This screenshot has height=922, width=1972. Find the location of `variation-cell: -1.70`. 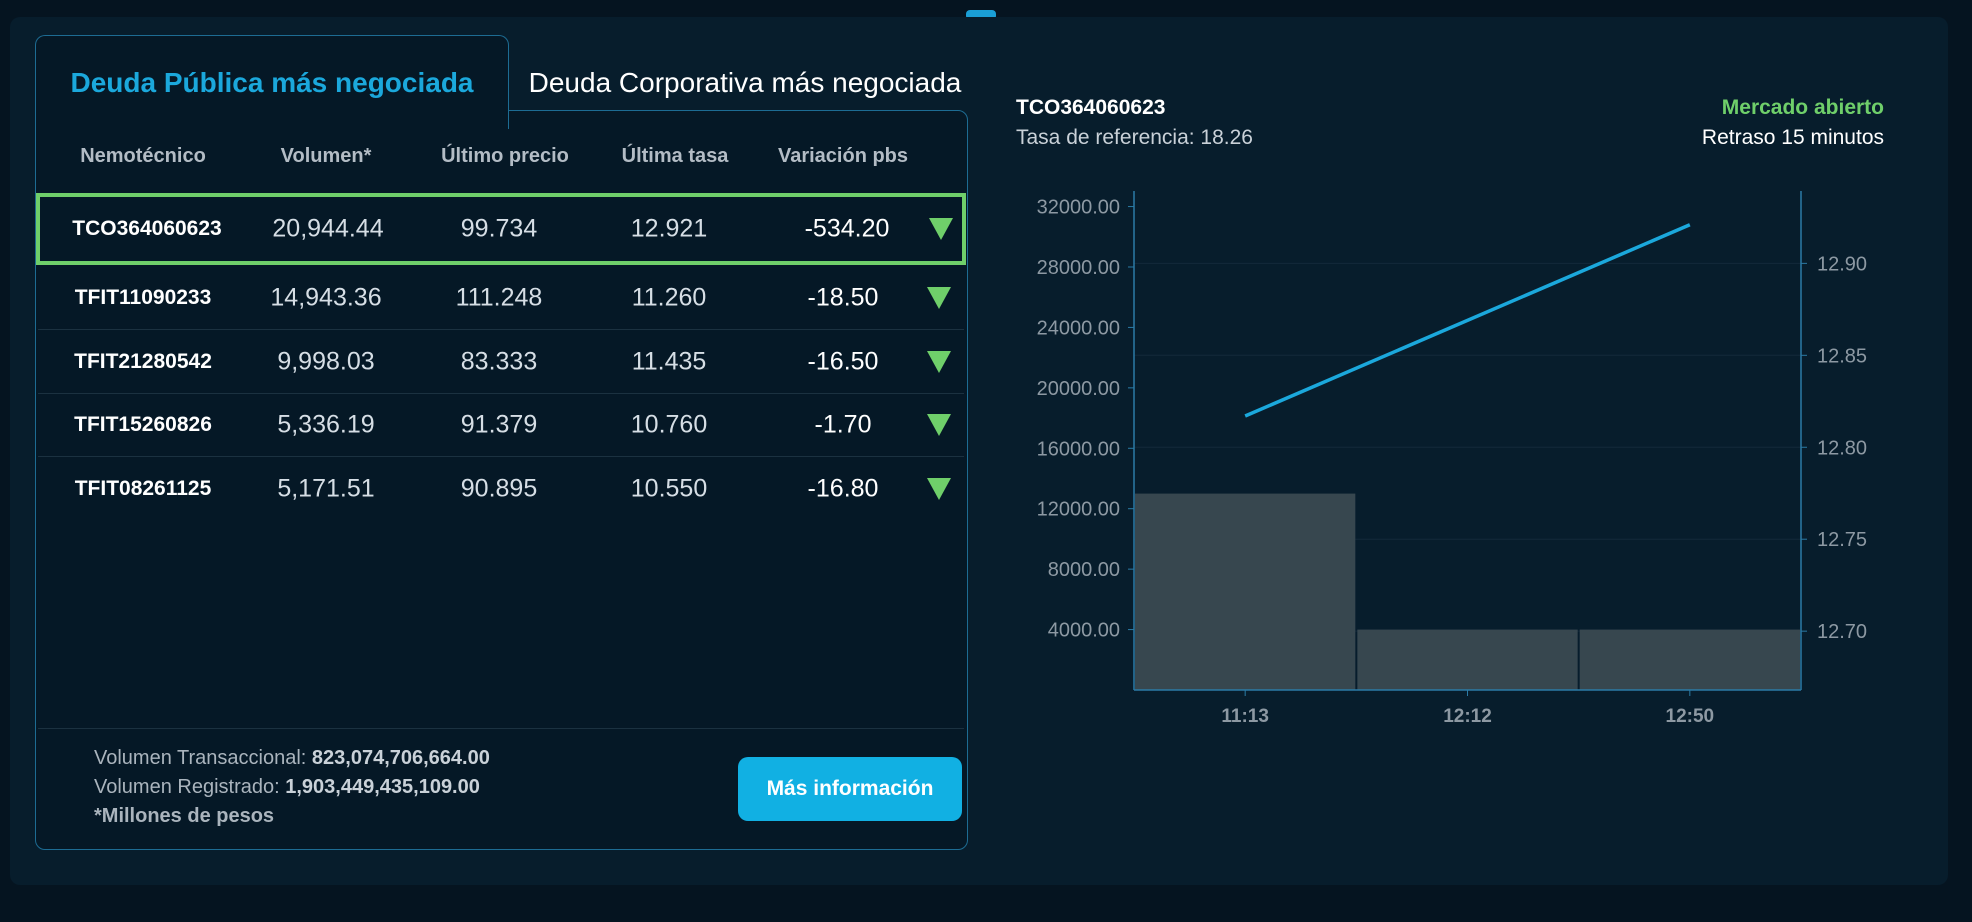

variation-cell: -1.70 is located at coordinates (843, 424).